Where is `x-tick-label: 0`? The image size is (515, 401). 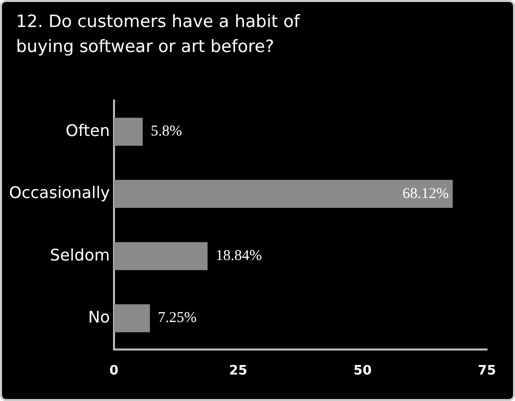
x-tick-label: 0 is located at coordinates (113, 371).